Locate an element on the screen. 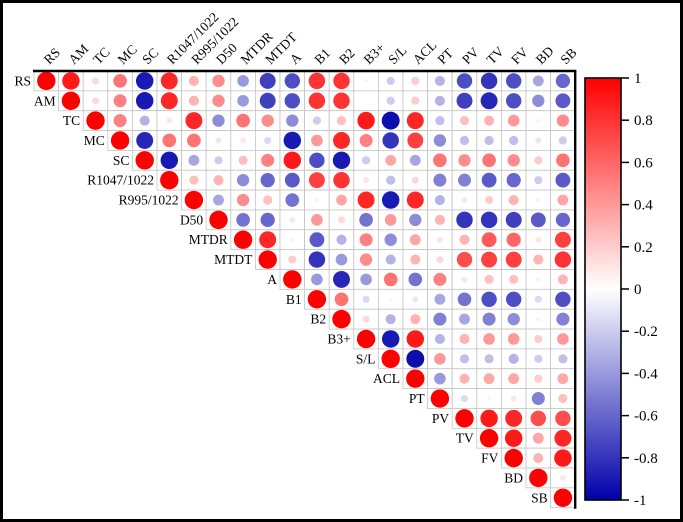 Image resolution: width=683 pixels, height=522 pixels. corr-circle-d50-d50 is located at coordinates (218, 220).